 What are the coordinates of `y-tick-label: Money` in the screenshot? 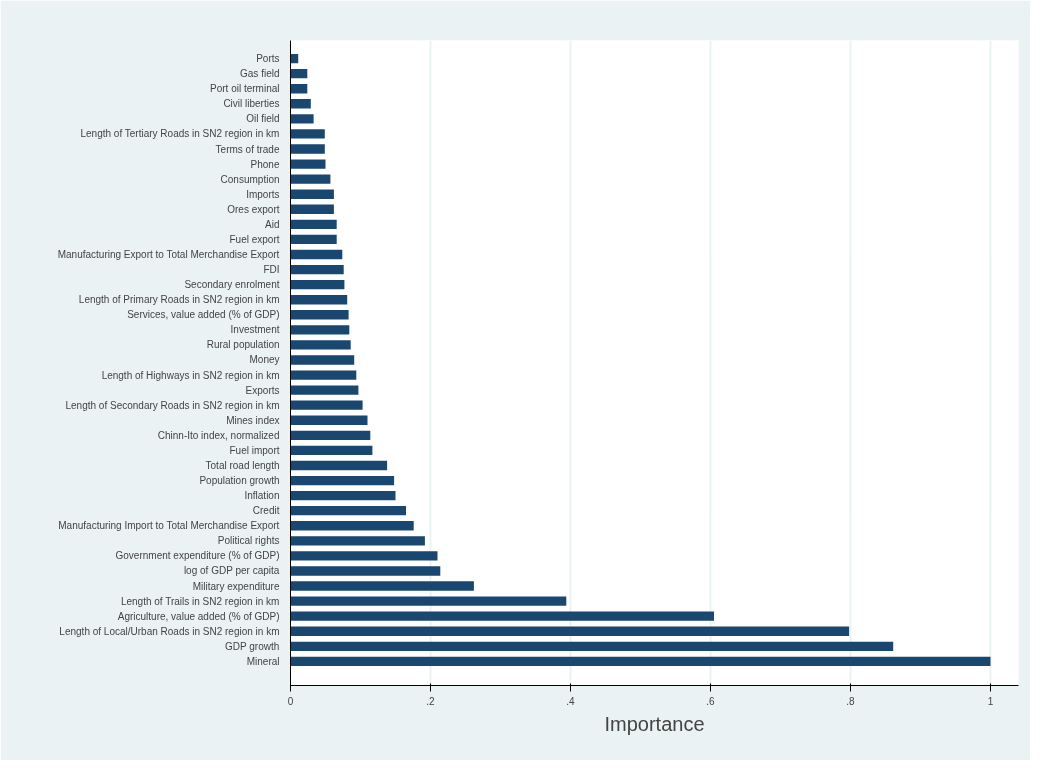 It's located at (264, 360).